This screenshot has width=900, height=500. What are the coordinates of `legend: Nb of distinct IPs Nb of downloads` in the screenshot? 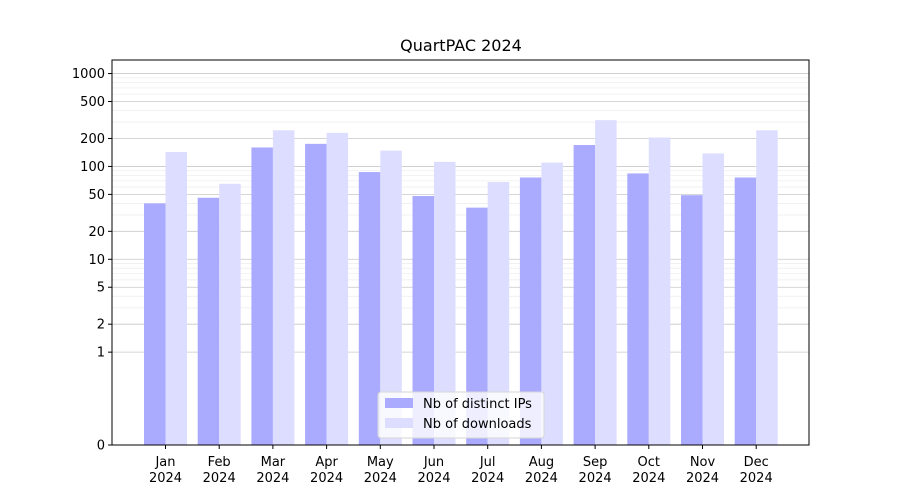 It's located at (461, 415).